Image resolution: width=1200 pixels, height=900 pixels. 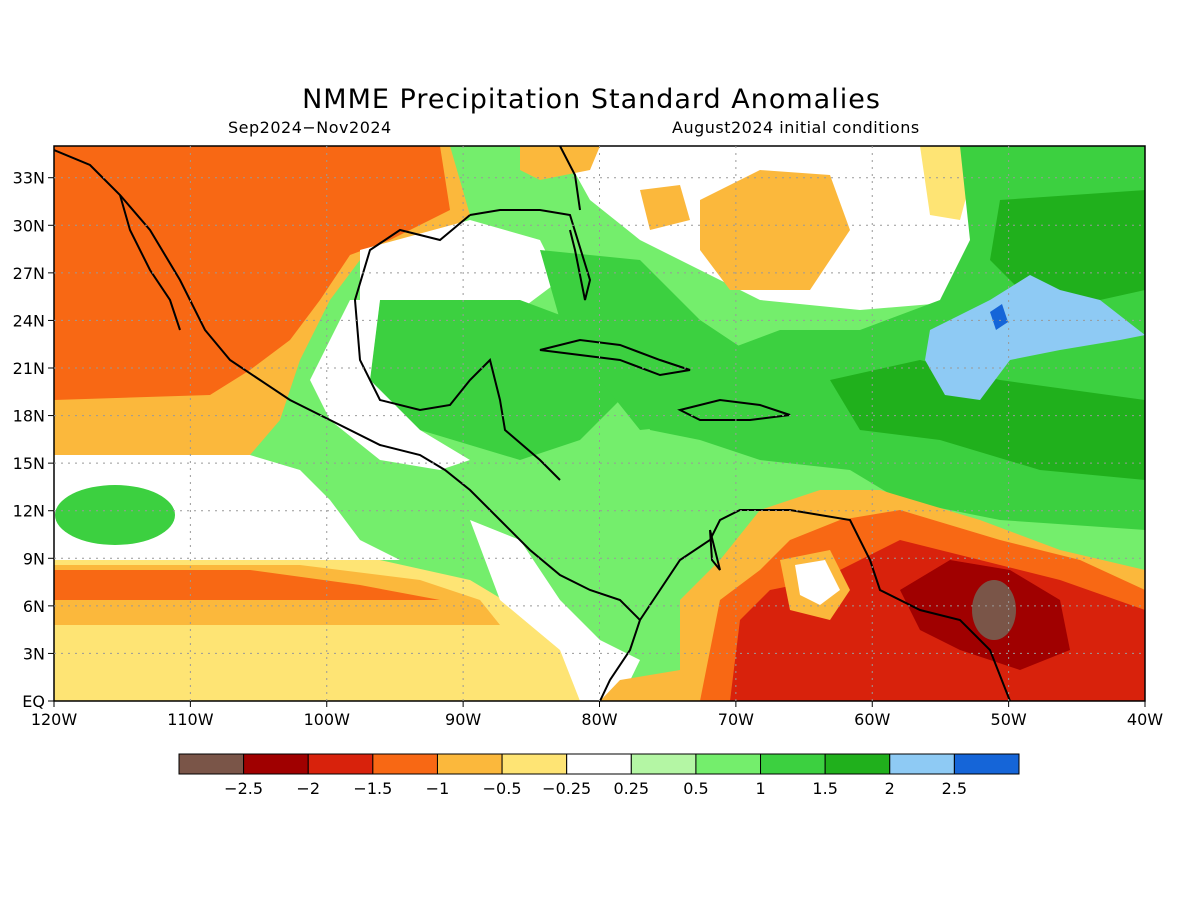 I want to click on latitude-axis: 33N 30N 27N 24N 21N 18N 15N 12N 9N 6N 3N EQ, so click(x=33, y=440).